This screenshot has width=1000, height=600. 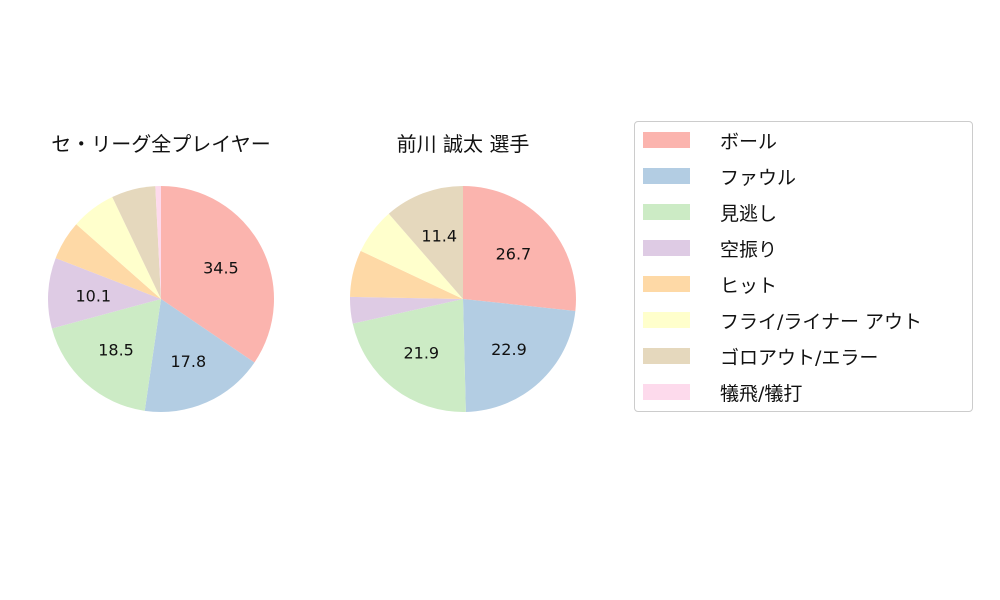 I want to click on legend-item-ground_out_error: ゴロアウト/エラー, so click(x=760, y=357).